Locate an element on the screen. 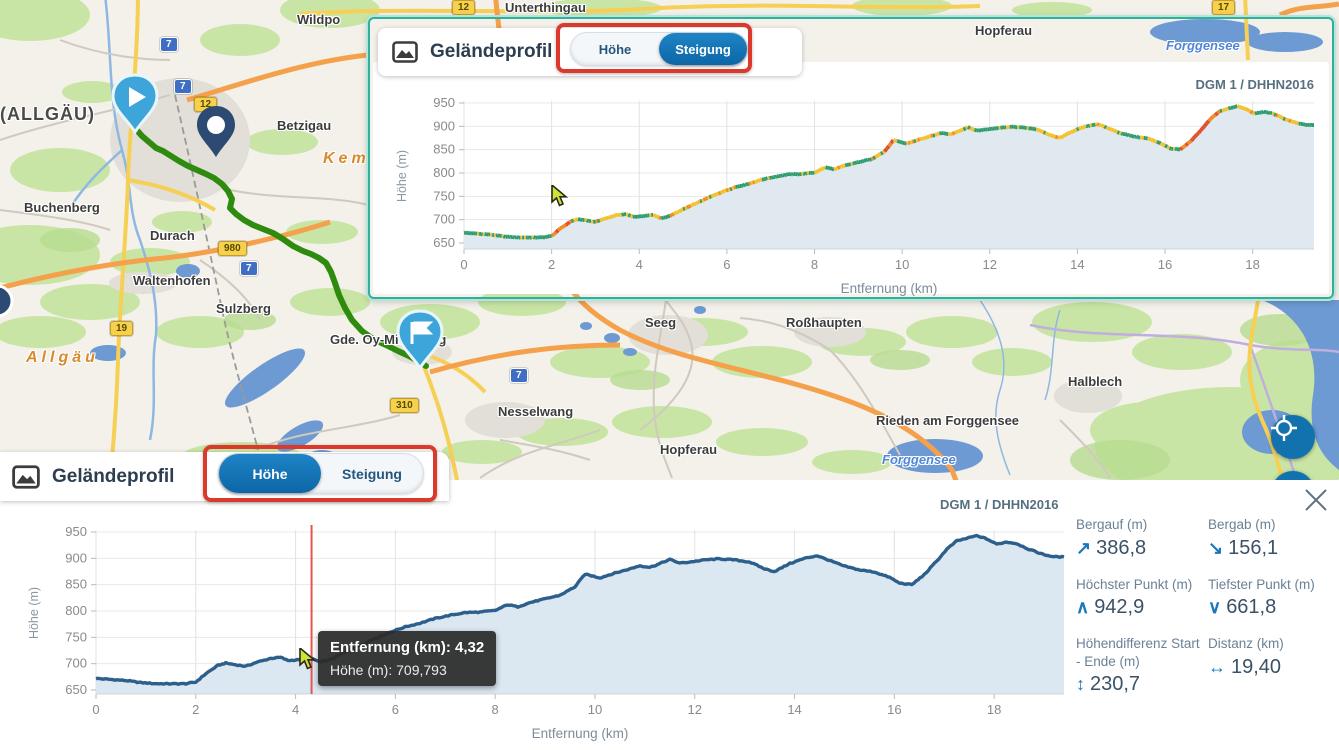  road-shield: 17 is located at coordinates (1224, 7).